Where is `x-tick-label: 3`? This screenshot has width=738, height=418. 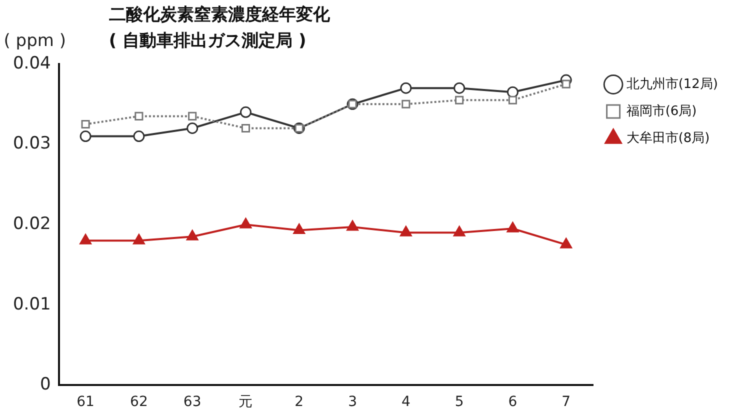 x-tick-label: 3 is located at coordinates (352, 402).